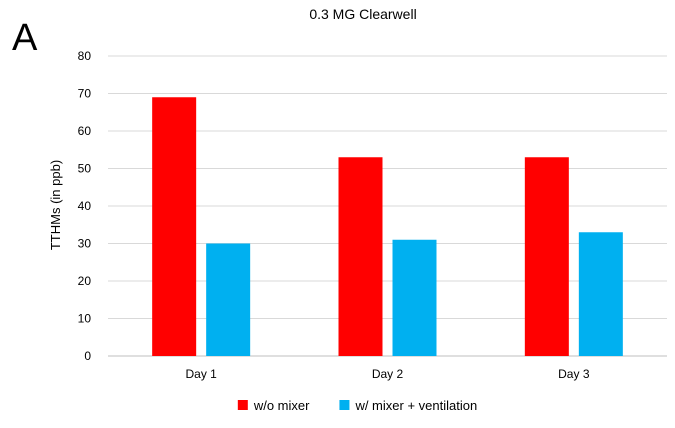 This screenshot has width=675, height=428. I want to click on y-tick-label: 40, so click(85, 206).